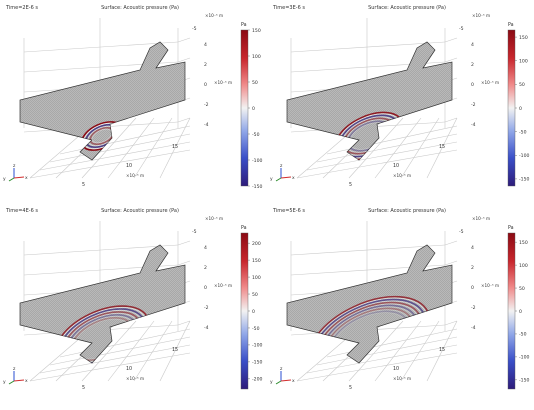 This screenshot has height=410, width=534. What do you see at coordinates (257, 380) in the screenshot?
I see `colorbar-tick-label: -200` at bounding box center [257, 380].